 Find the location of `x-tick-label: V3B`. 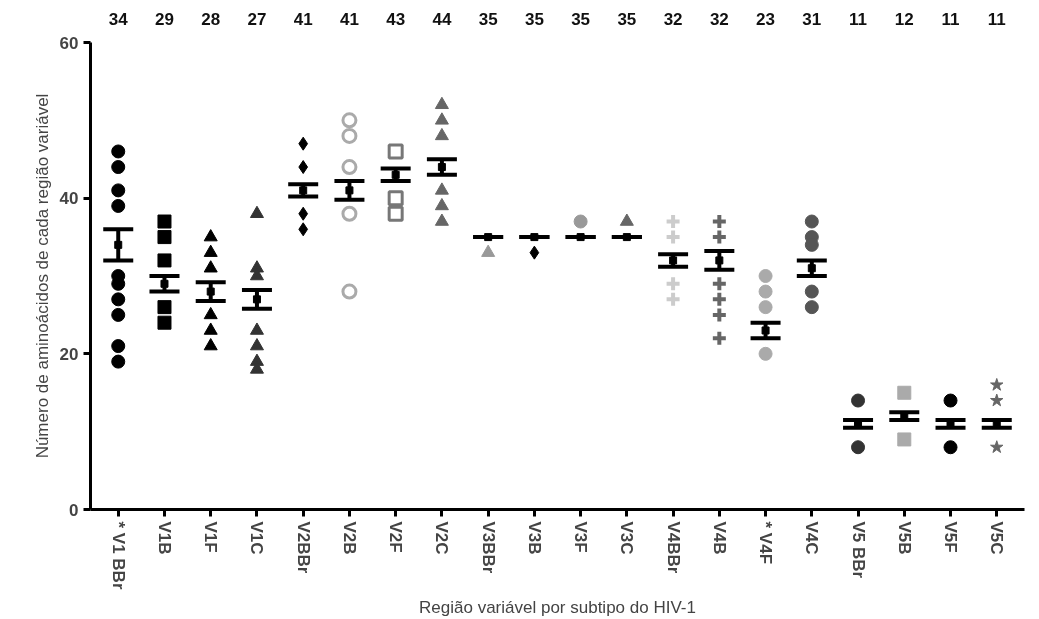

x-tick-label: V3B is located at coordinates (534, 538).